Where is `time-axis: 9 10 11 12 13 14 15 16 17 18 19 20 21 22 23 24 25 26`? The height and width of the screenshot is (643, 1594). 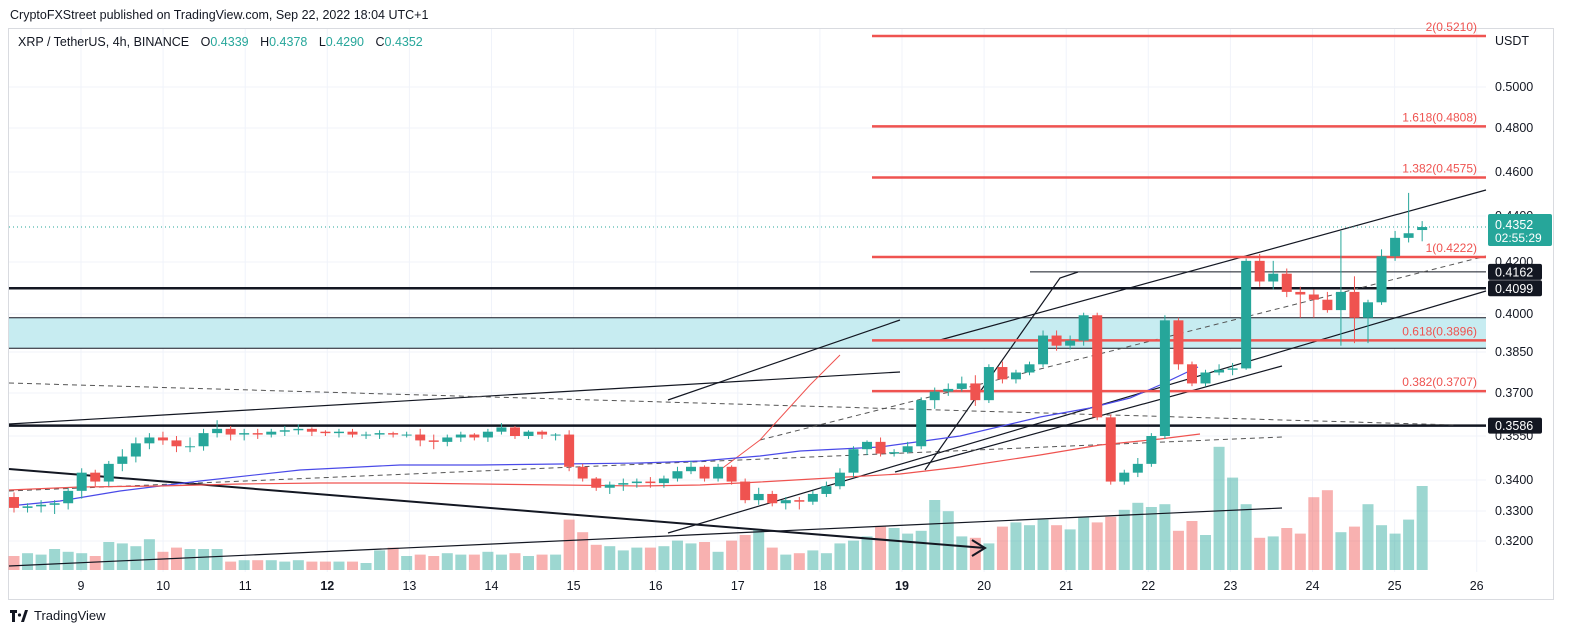 time-axis: 9 10 11 12 13 14 15 16 17 18 19 20 21 22 23 24 25 26 is located at coordinates (781, 586).